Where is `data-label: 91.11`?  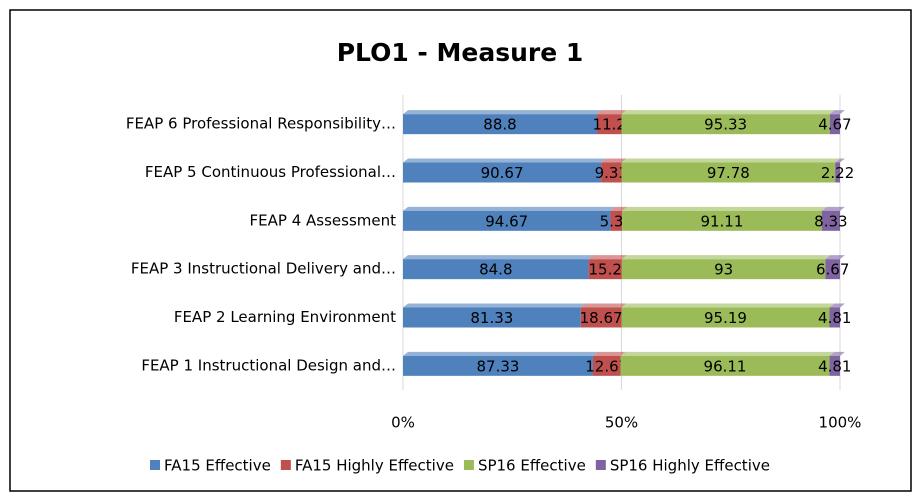 data-label: 91.11 is located at coordinates (721, 221).